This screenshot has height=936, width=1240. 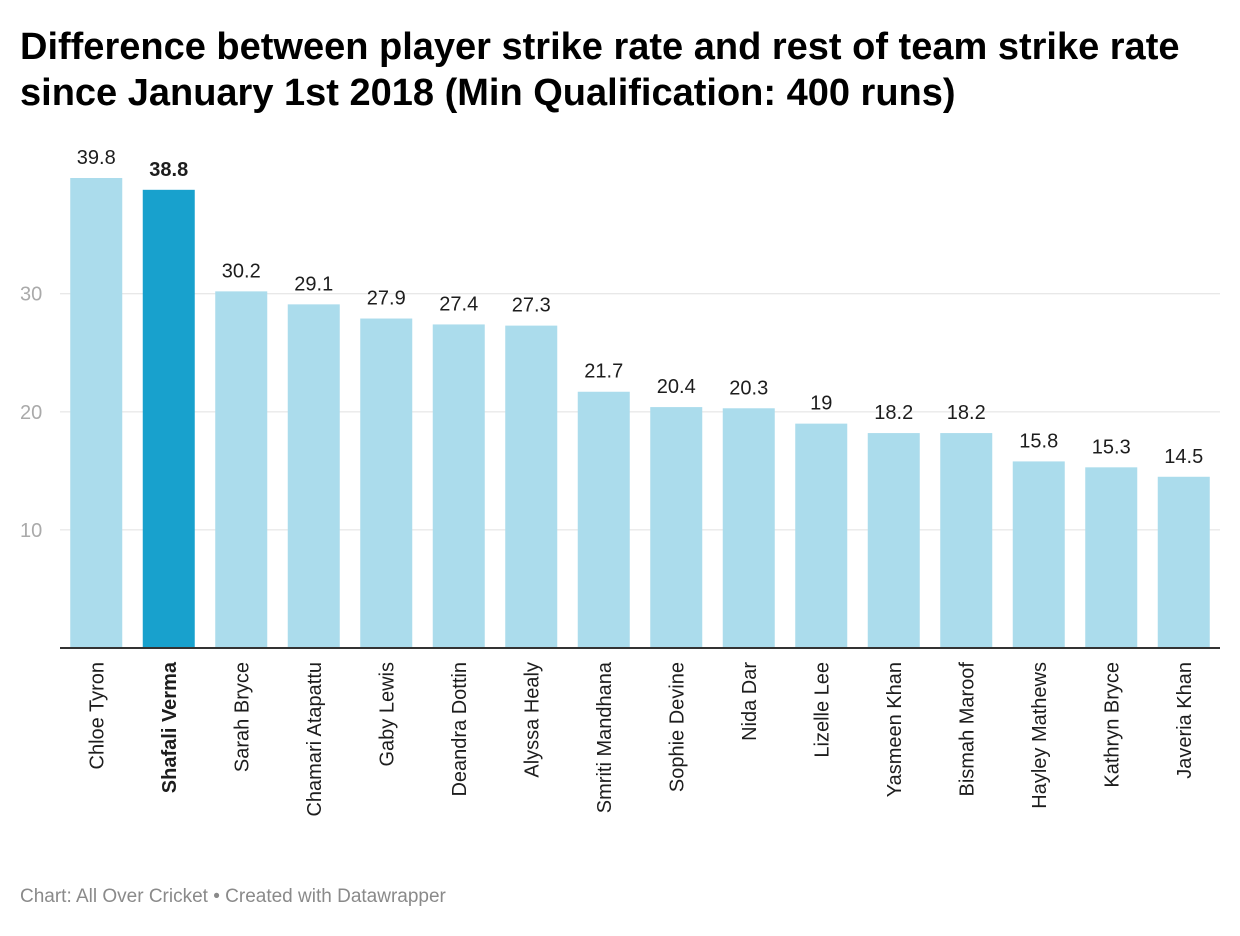 What do you see at coordinates (315, 739) in the screenshot?
I see `category-label: Chamari Atapattu` at bounding box center [315, 739].